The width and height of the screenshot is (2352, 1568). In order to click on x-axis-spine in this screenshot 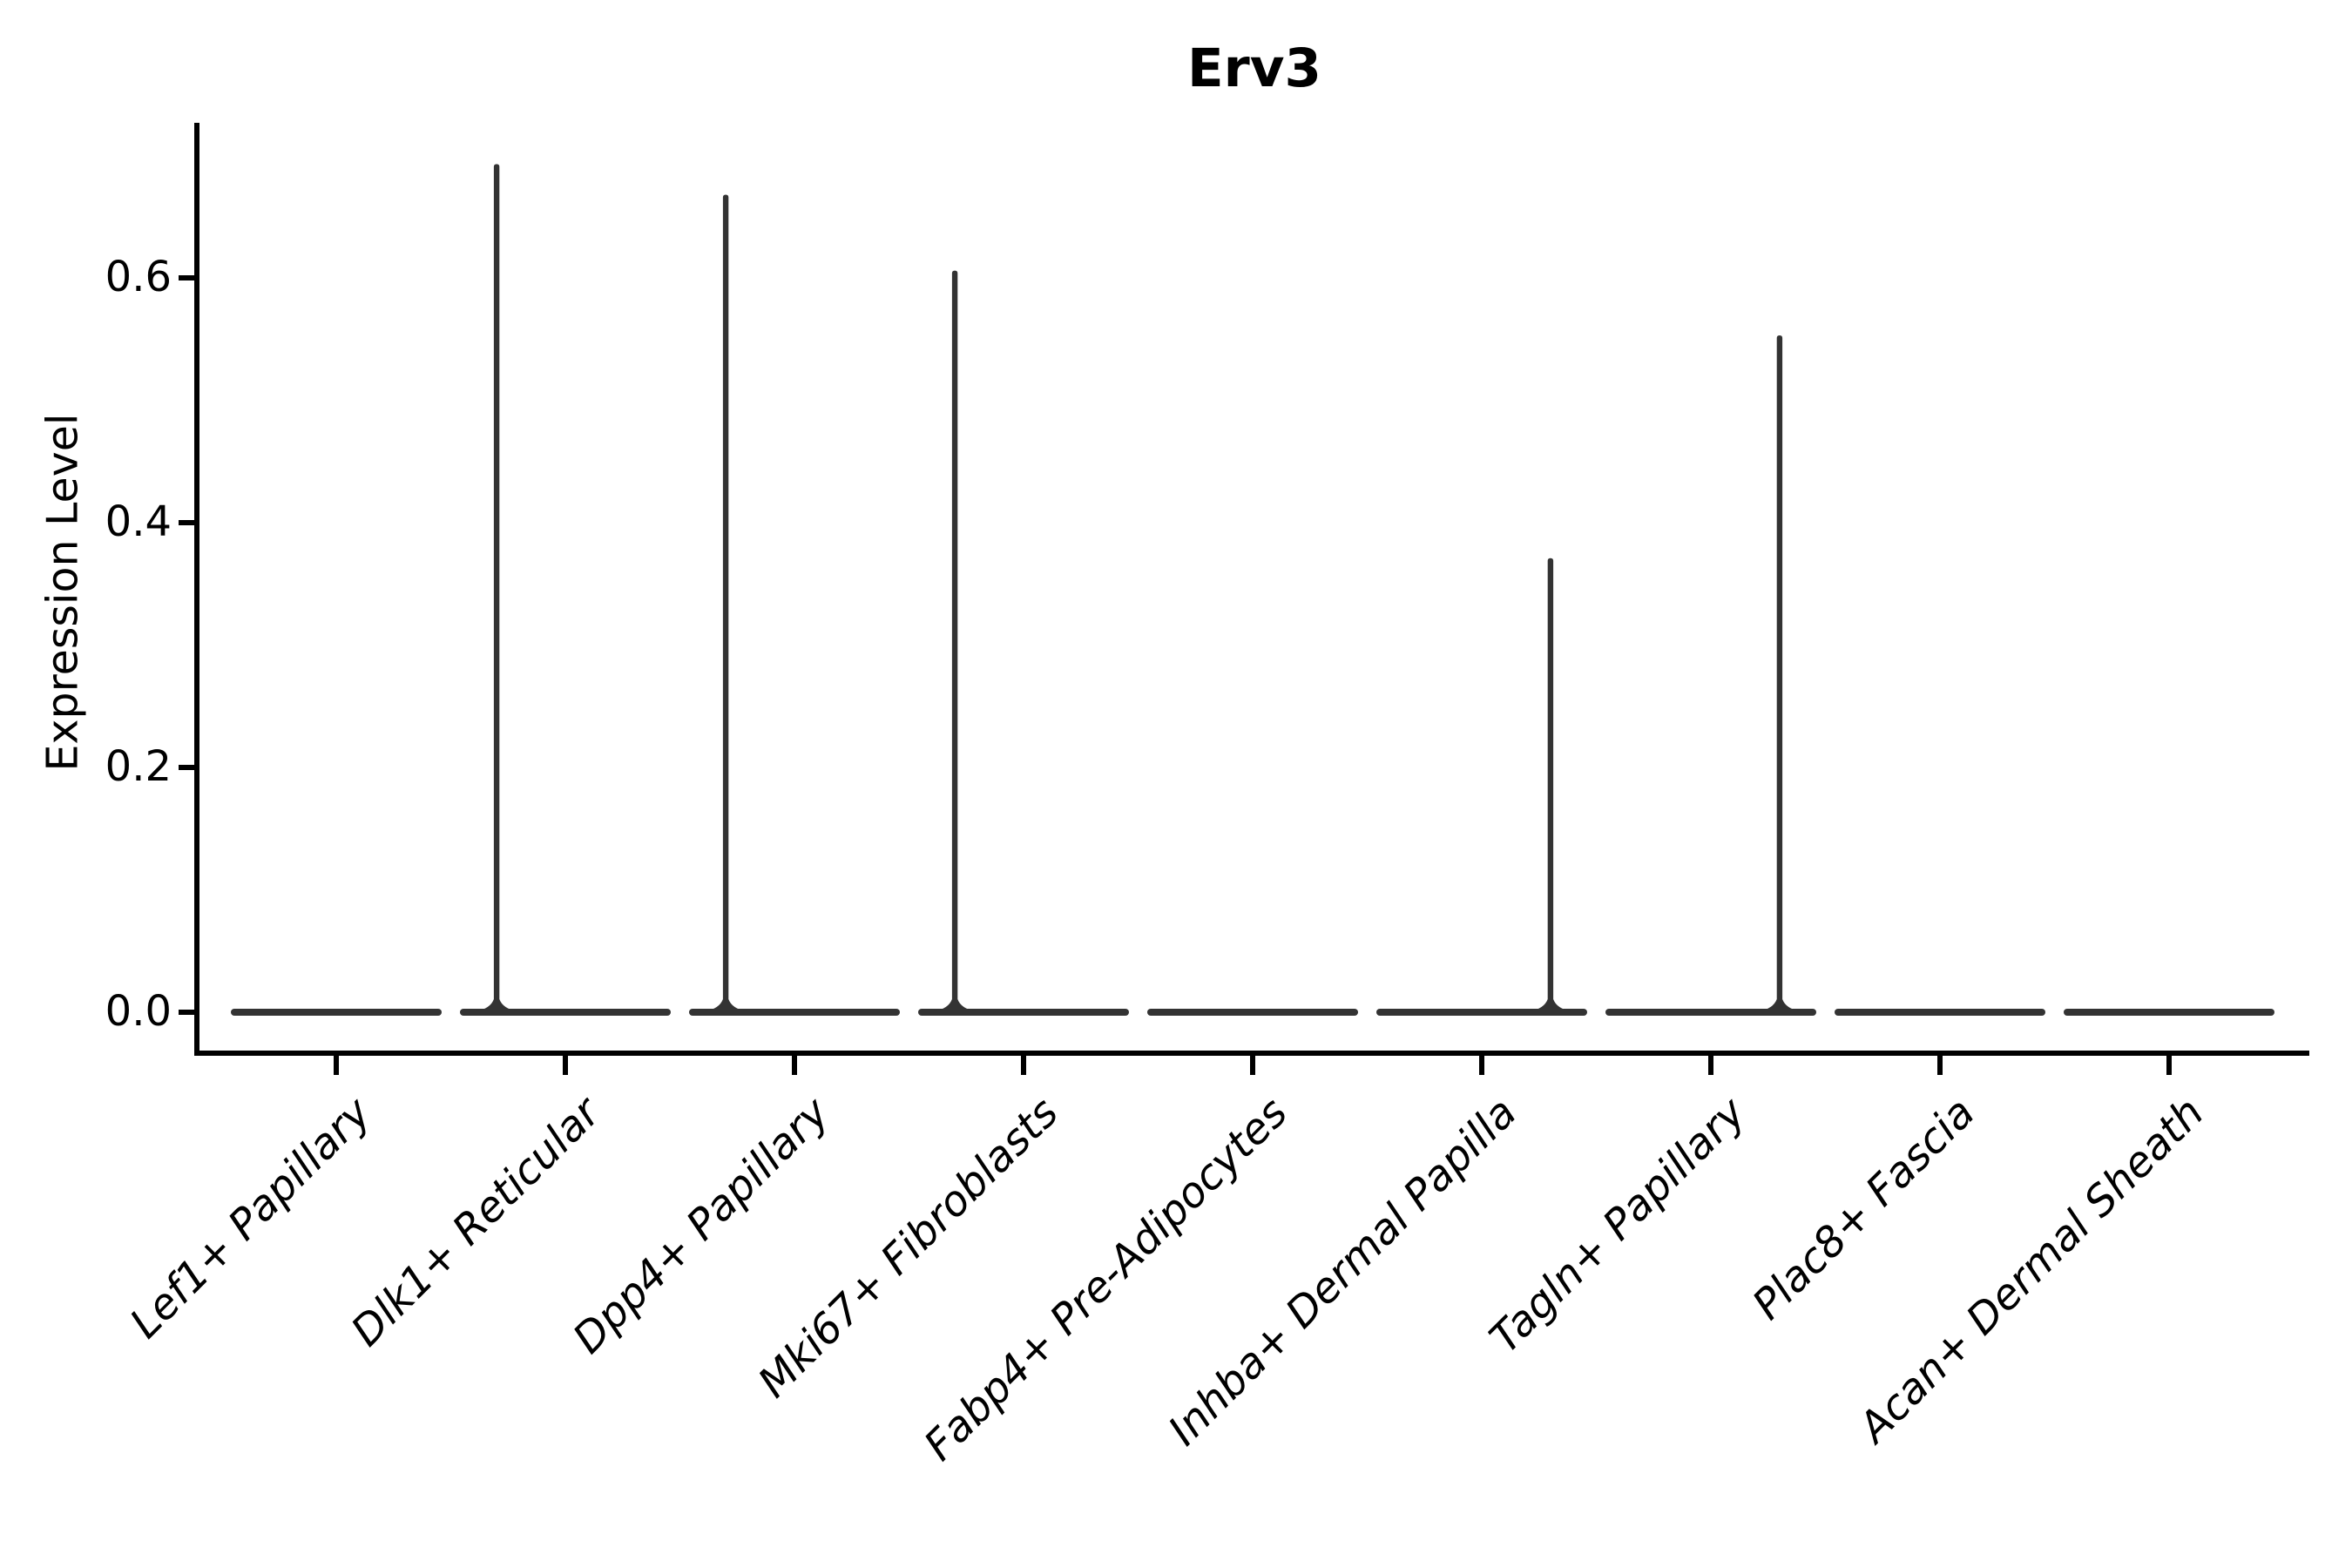, I will do `click(1251, 1054)`.